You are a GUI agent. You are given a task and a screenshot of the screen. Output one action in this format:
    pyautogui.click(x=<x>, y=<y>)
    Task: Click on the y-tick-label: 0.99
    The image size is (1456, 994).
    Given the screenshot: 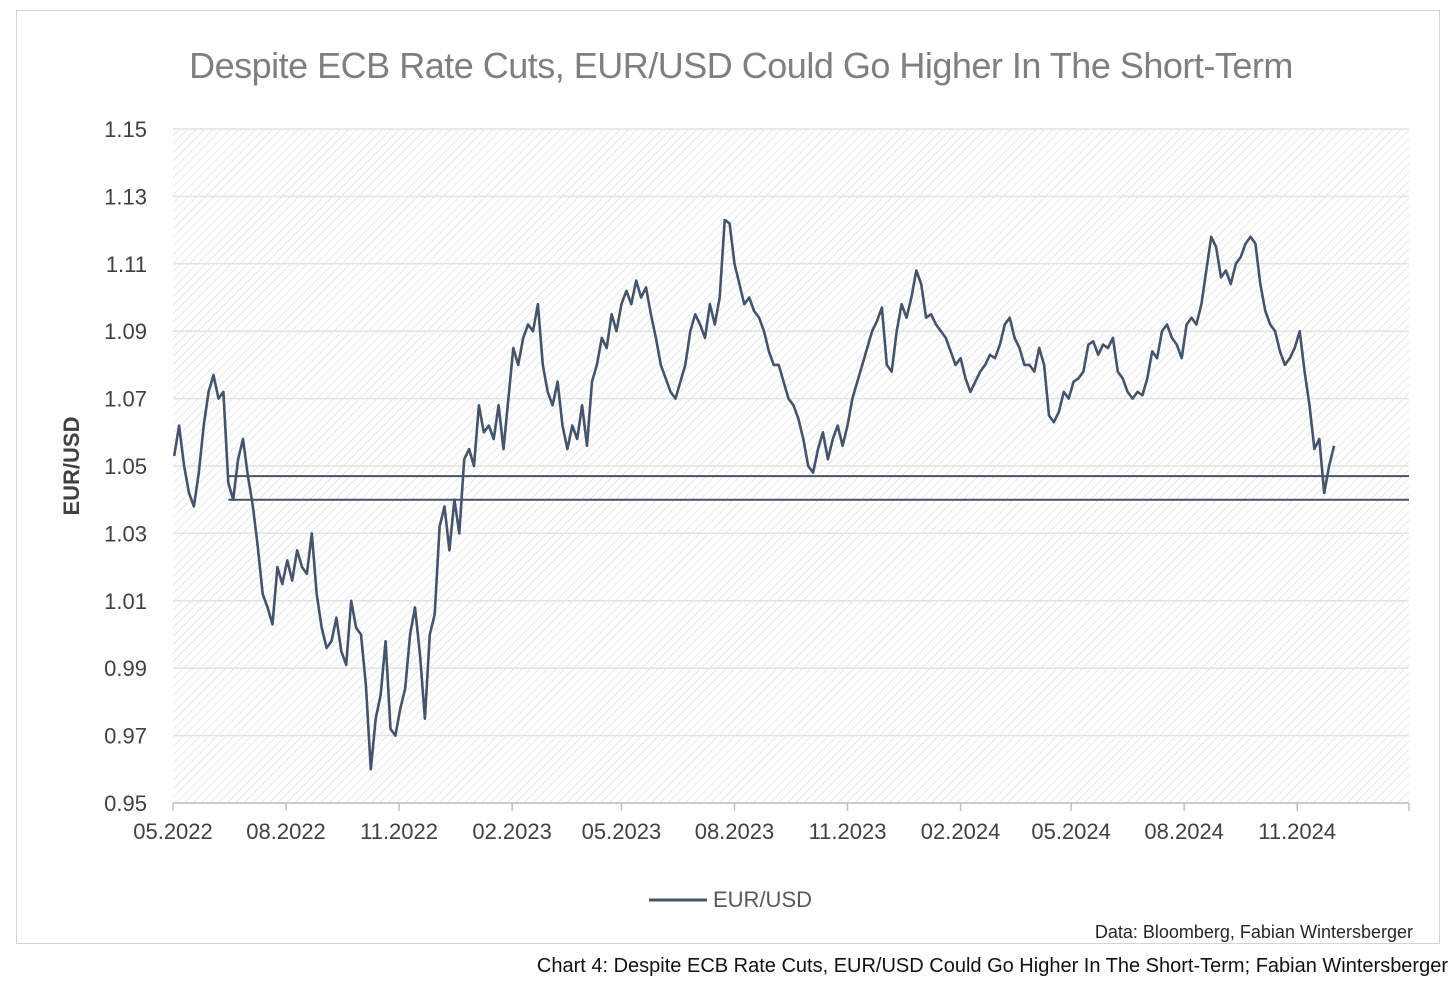 What is the action you would take?
    pyautogui.click(x=125, y=668)
    